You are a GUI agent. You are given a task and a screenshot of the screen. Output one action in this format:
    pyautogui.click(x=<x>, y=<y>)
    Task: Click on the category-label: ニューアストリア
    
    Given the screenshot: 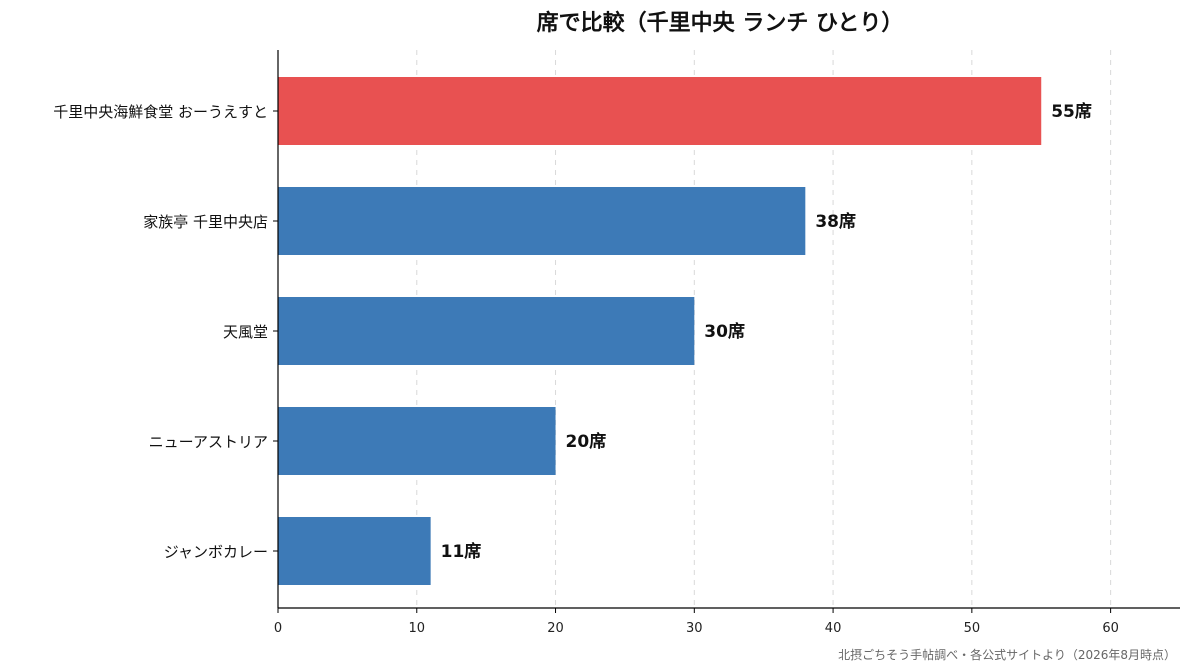 What is the action you would take?
    pyautogui.click(x=208, y=442)
    